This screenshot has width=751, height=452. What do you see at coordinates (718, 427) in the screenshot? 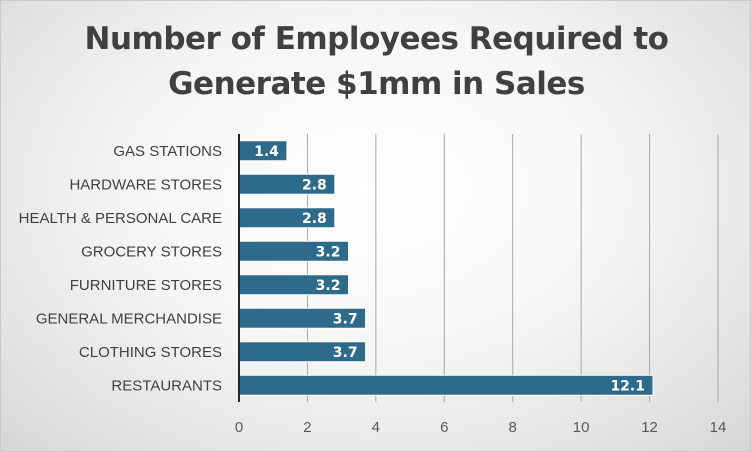
I see `x-tick-label: 14` at bounding box center [718, 427].